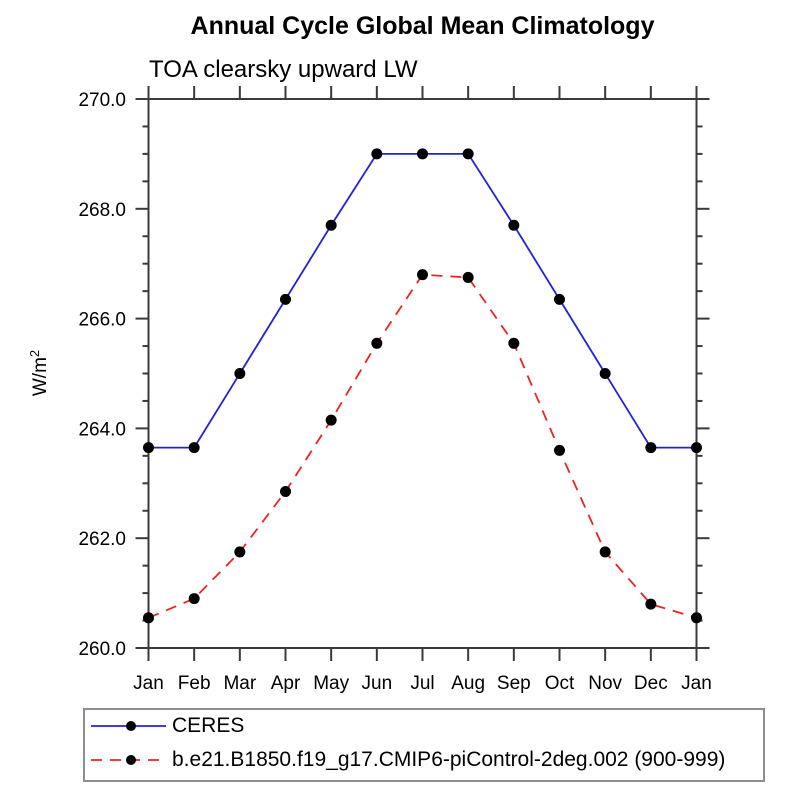 The width and height of the screenshot is (800, 800). Describe the element at coordinates (102, 649) in the screenshot. I see `y-tick-label: 260.0` at that location.